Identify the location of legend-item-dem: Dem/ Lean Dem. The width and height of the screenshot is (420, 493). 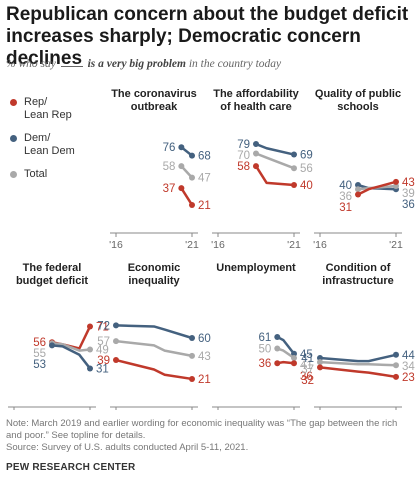
(41, 145).